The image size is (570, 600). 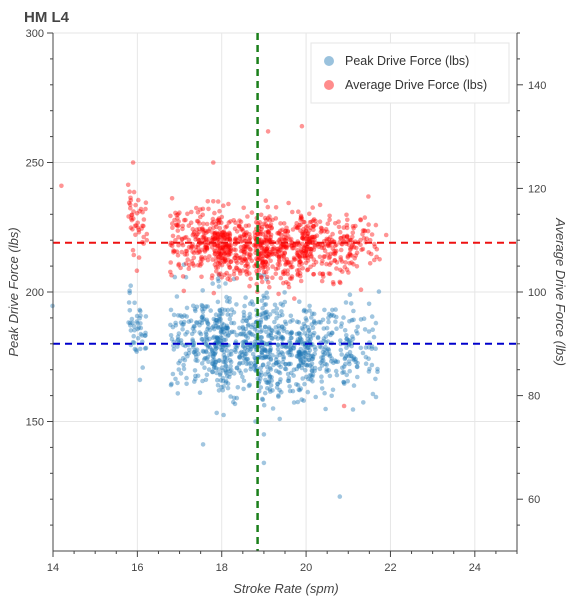 What do you see at coordinates (390, 568) in the screenshot?
I see `x-tick-label: 22` at bounding box center [390, 568].